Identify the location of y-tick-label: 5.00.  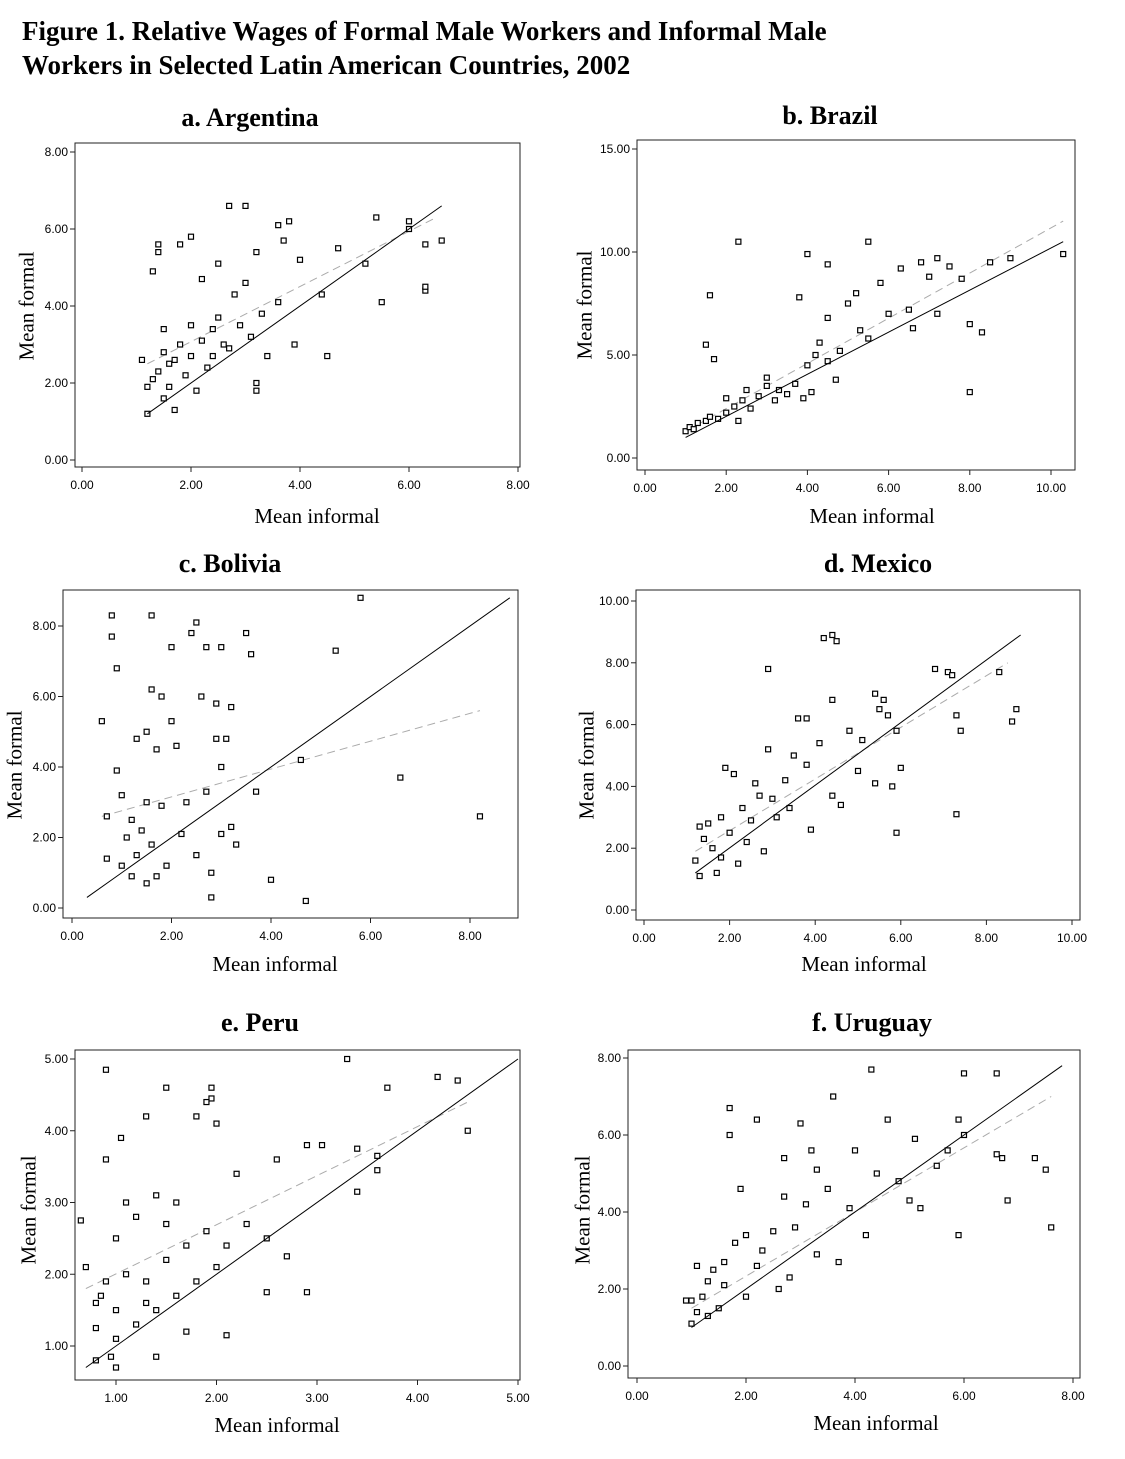
(619, 355).